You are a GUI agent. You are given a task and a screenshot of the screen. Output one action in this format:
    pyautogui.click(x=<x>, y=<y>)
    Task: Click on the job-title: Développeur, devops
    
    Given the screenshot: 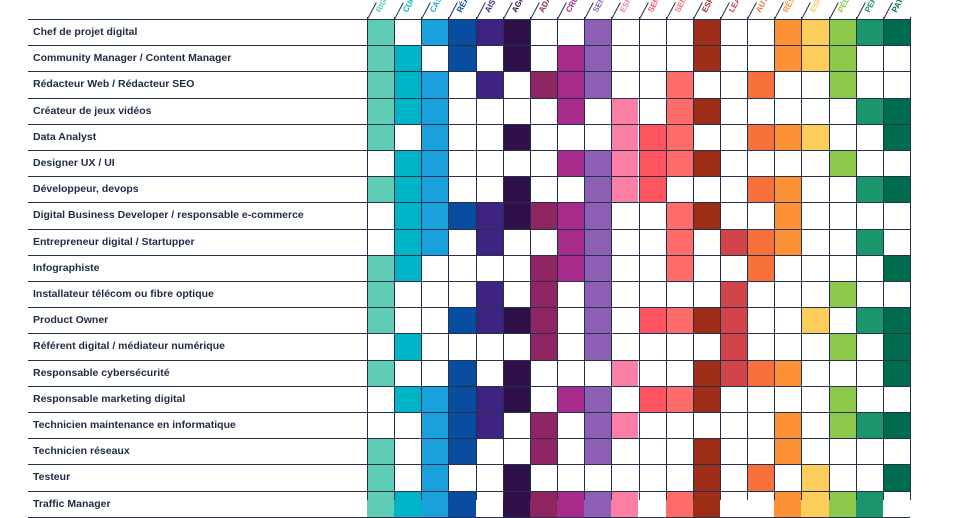 What is the action you would take?
    pyautogui.click(x=86, y=189)
    